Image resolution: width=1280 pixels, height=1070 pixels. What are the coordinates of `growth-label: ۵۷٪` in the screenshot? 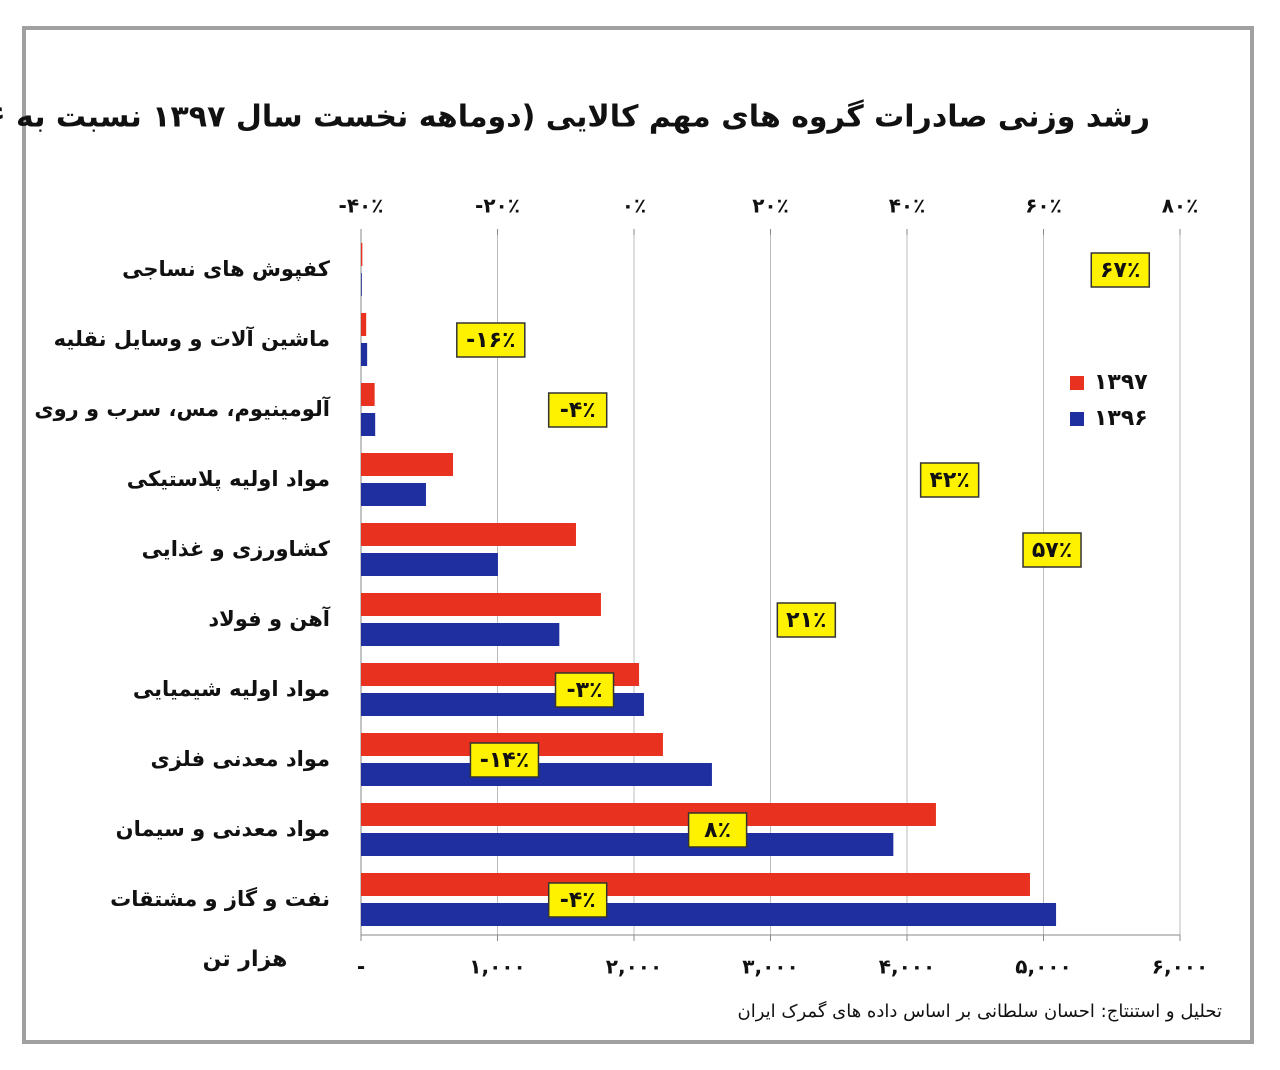 It's located at (1052, 550).